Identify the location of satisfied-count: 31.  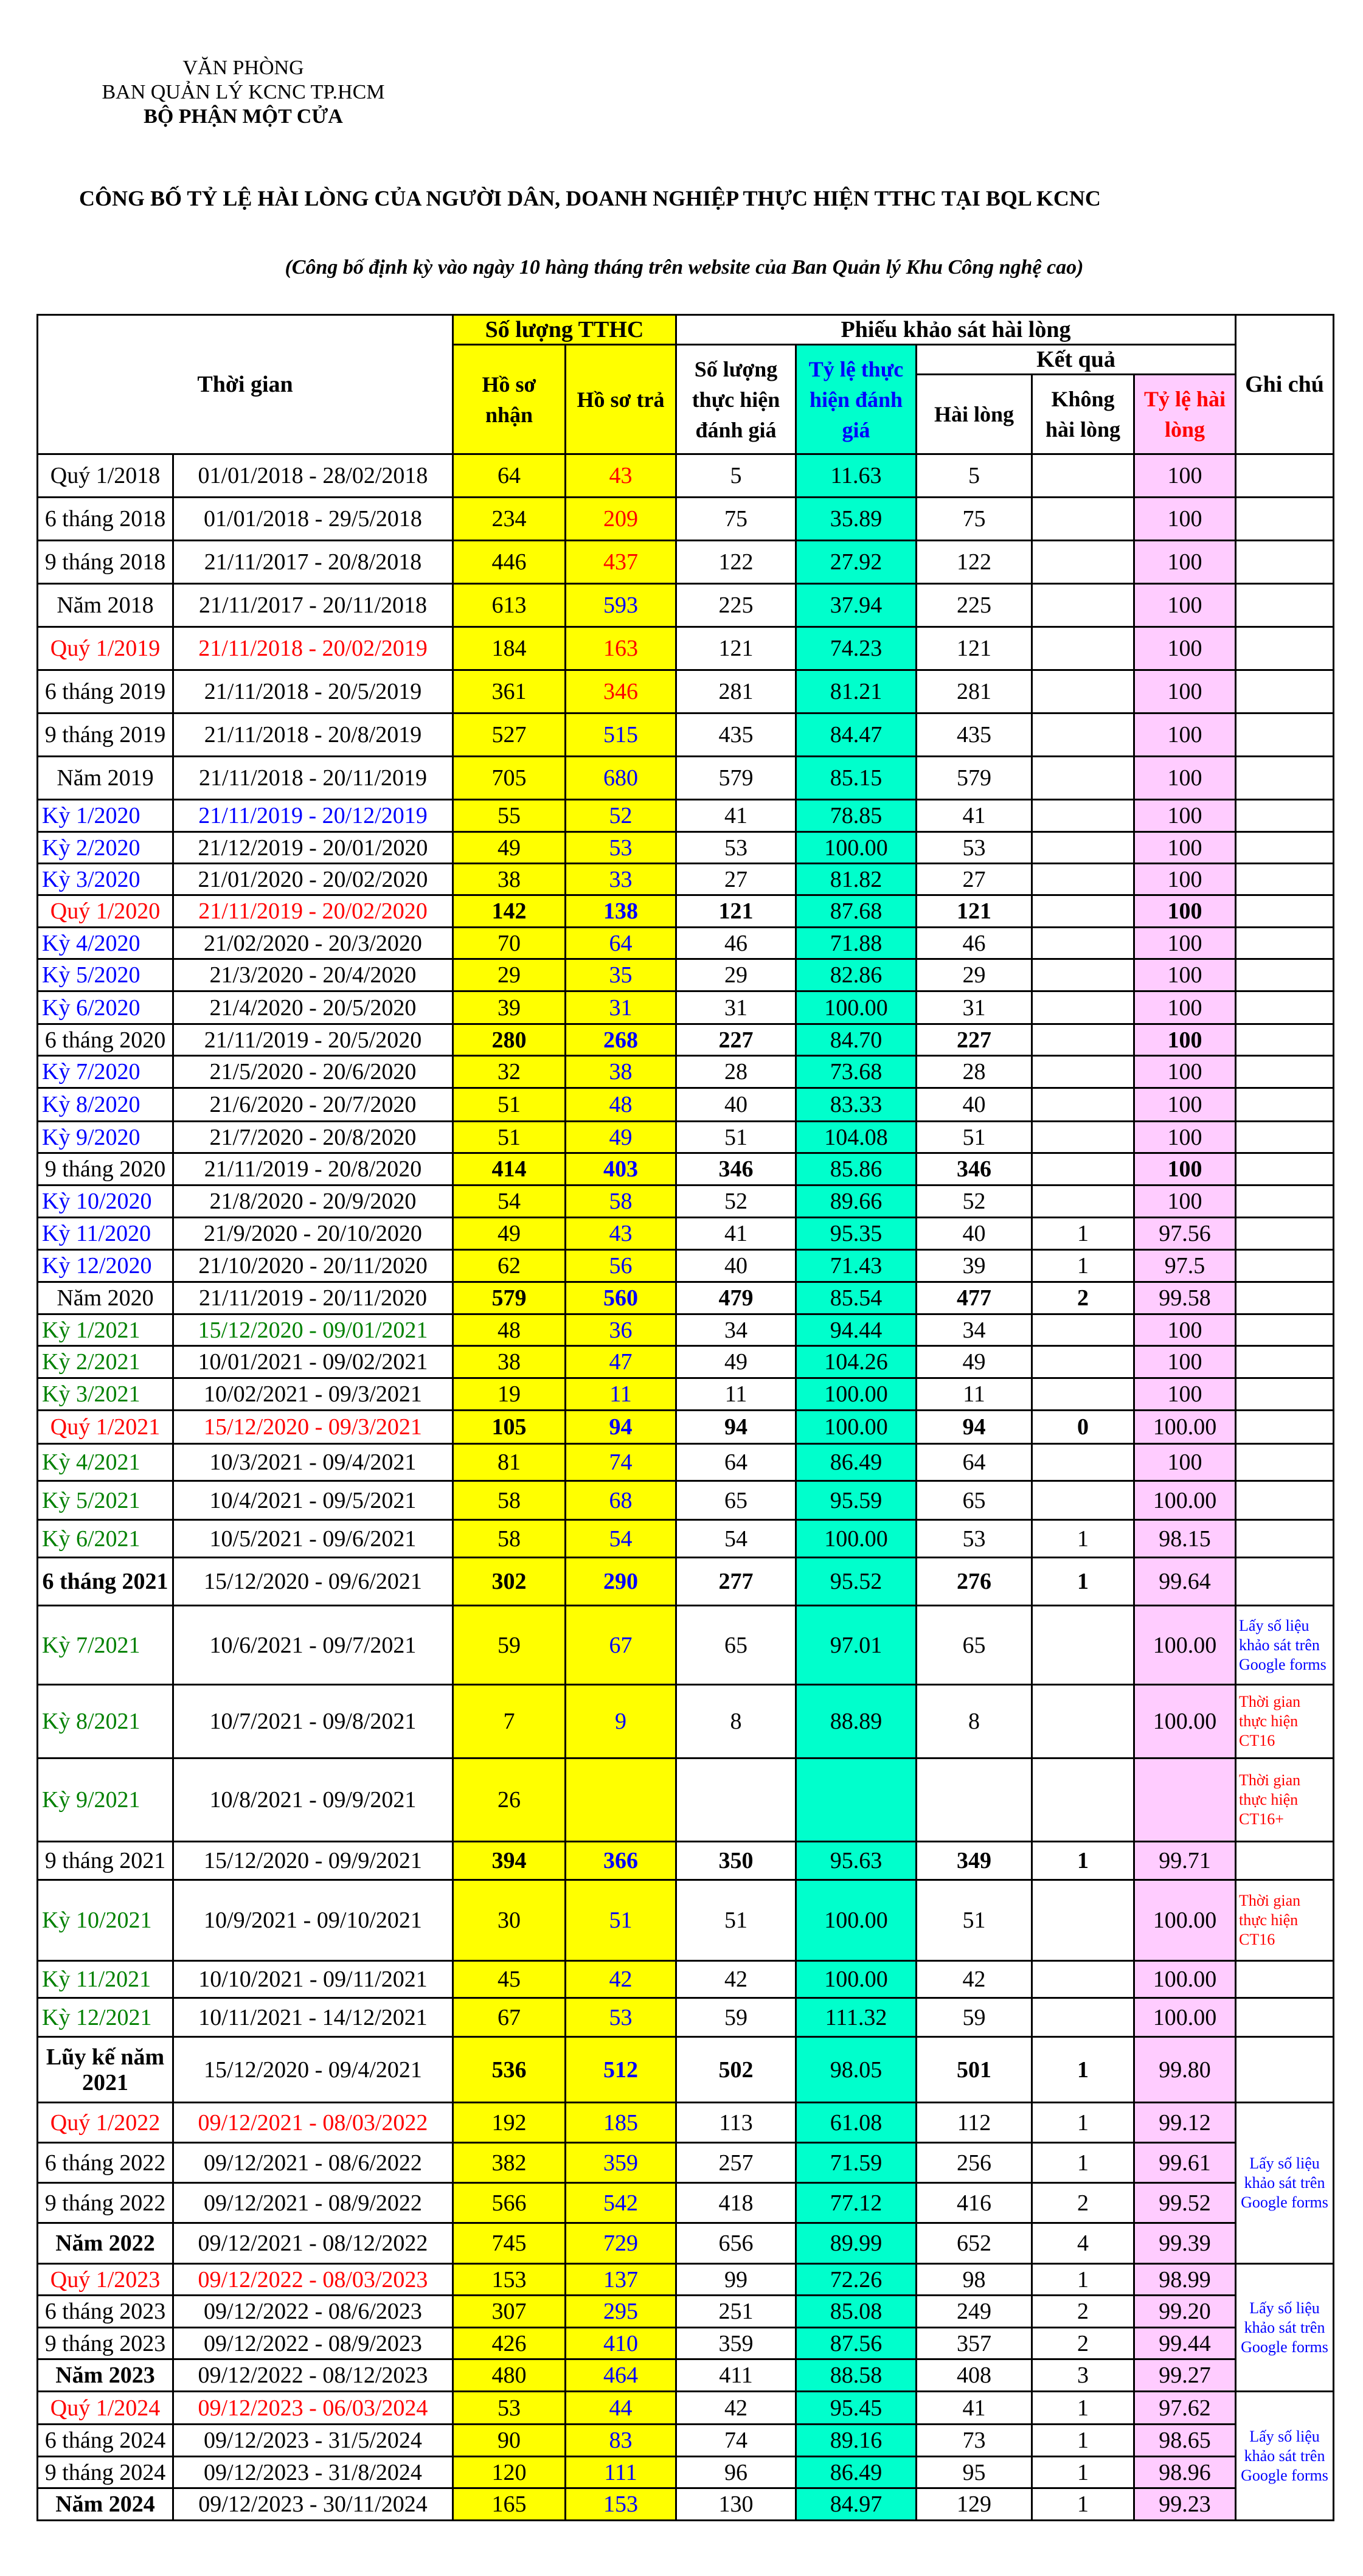
(974, 1007).